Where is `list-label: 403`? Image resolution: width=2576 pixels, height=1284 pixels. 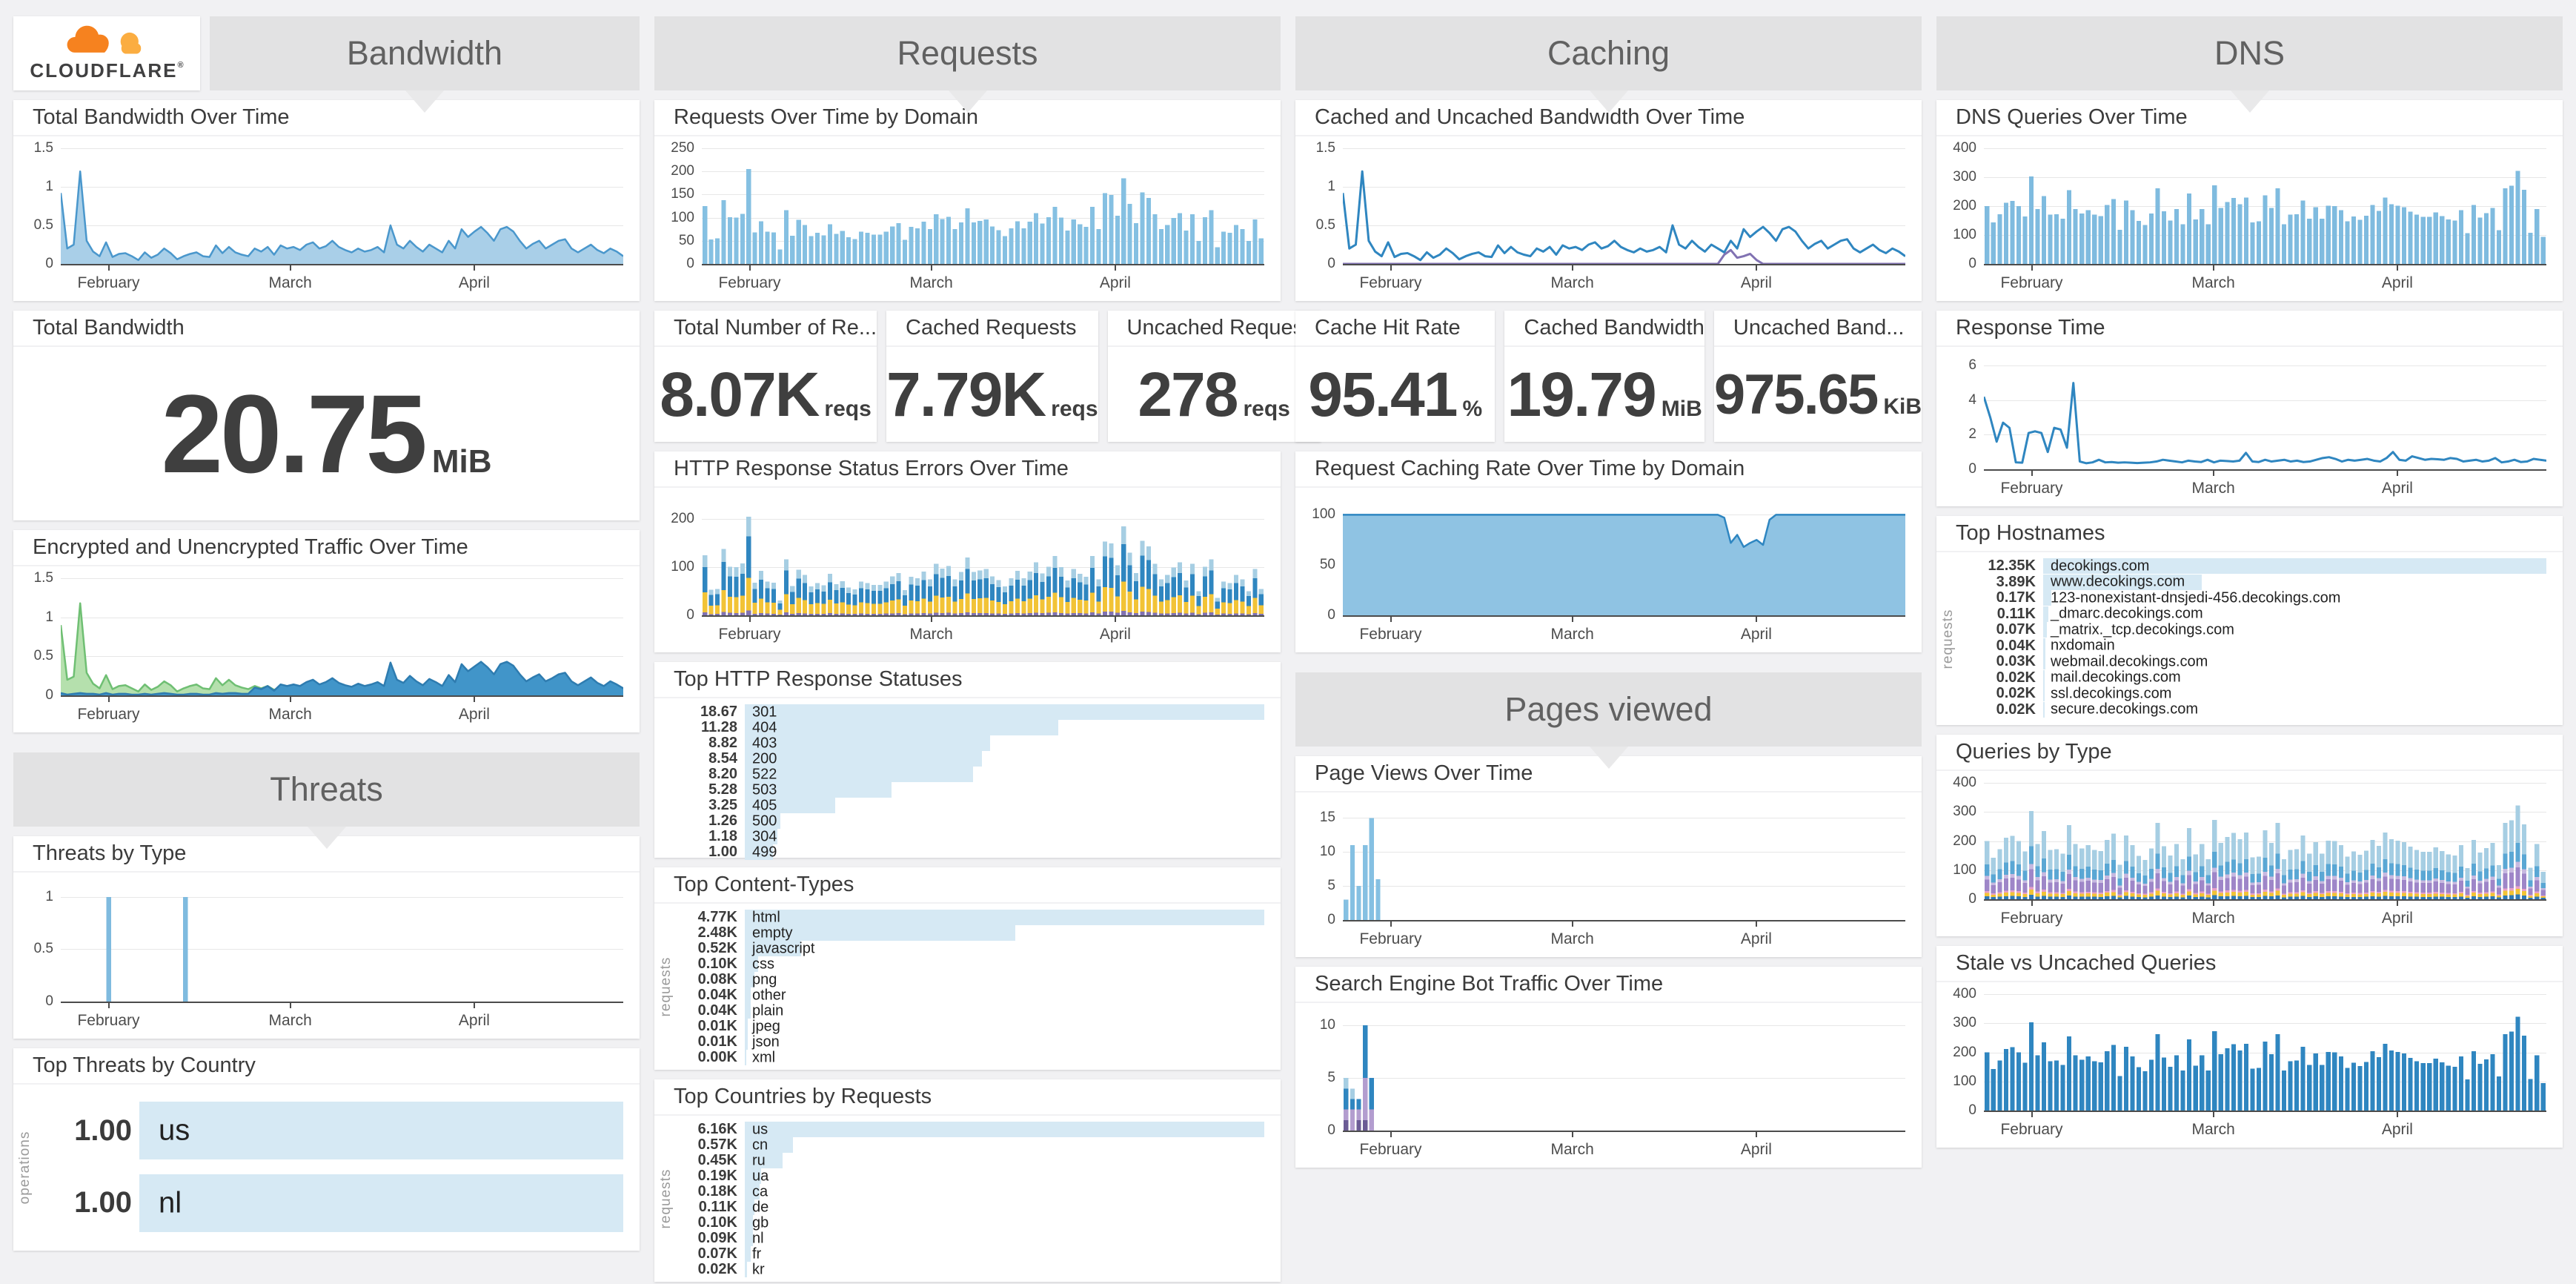
list-label: 403 is located at coordinates (764, 743).